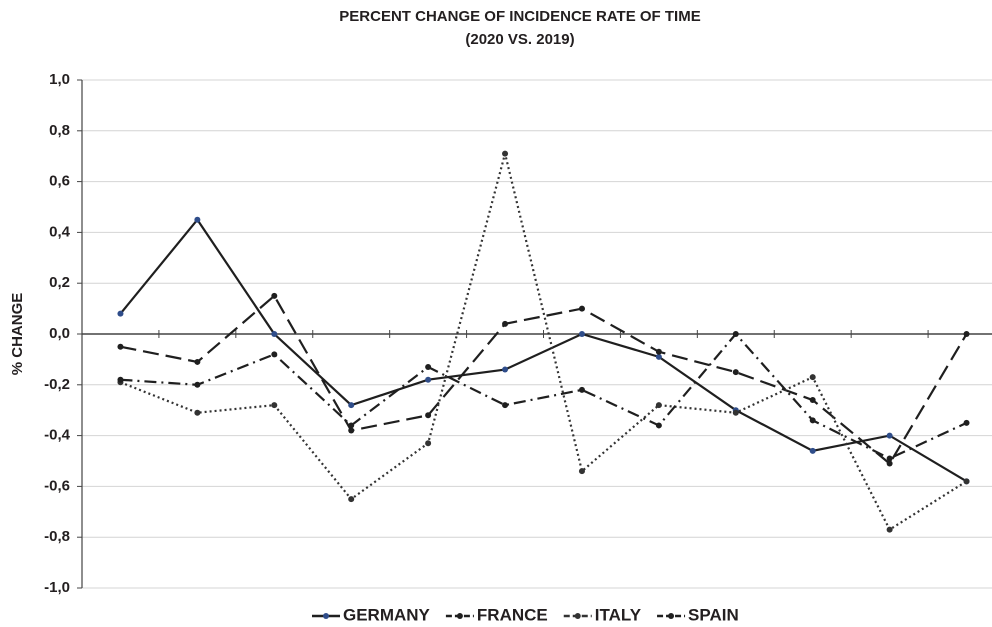  What do you see at coordinates (519, 39) in the screenshot?
I see `chart-subtitle: (2020 VS. 2019)` at bounding box center [519, 39].